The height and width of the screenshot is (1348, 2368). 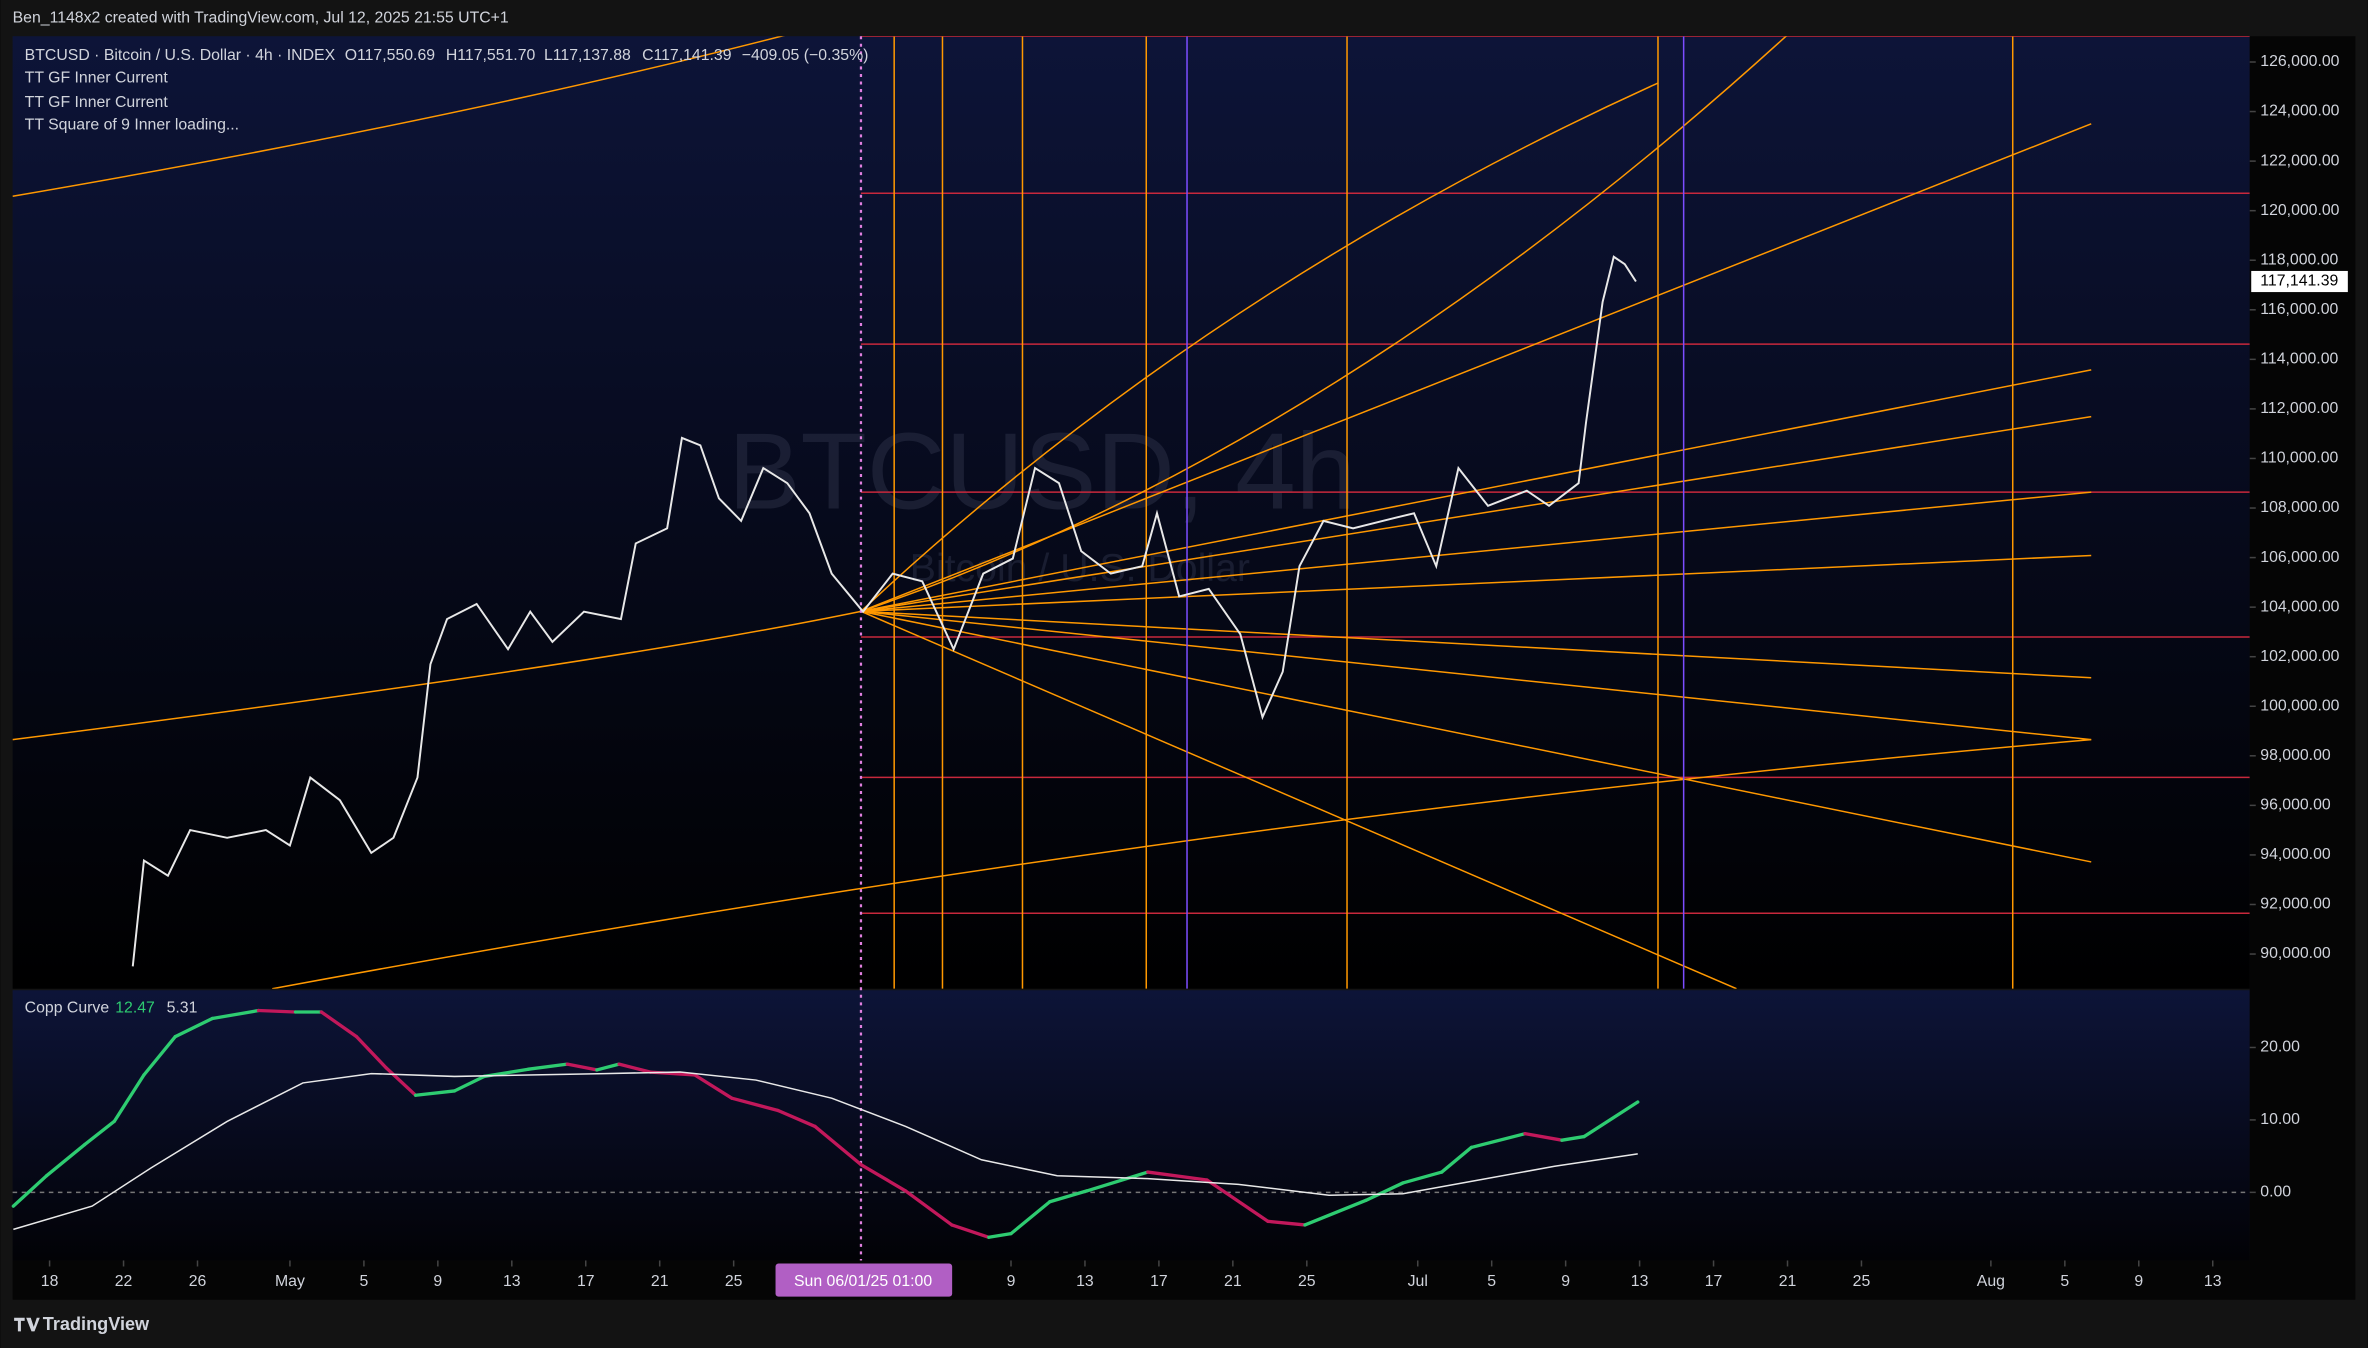 I want to click on y-tick-label: 98,000.00, so click(x=2295, y=755).